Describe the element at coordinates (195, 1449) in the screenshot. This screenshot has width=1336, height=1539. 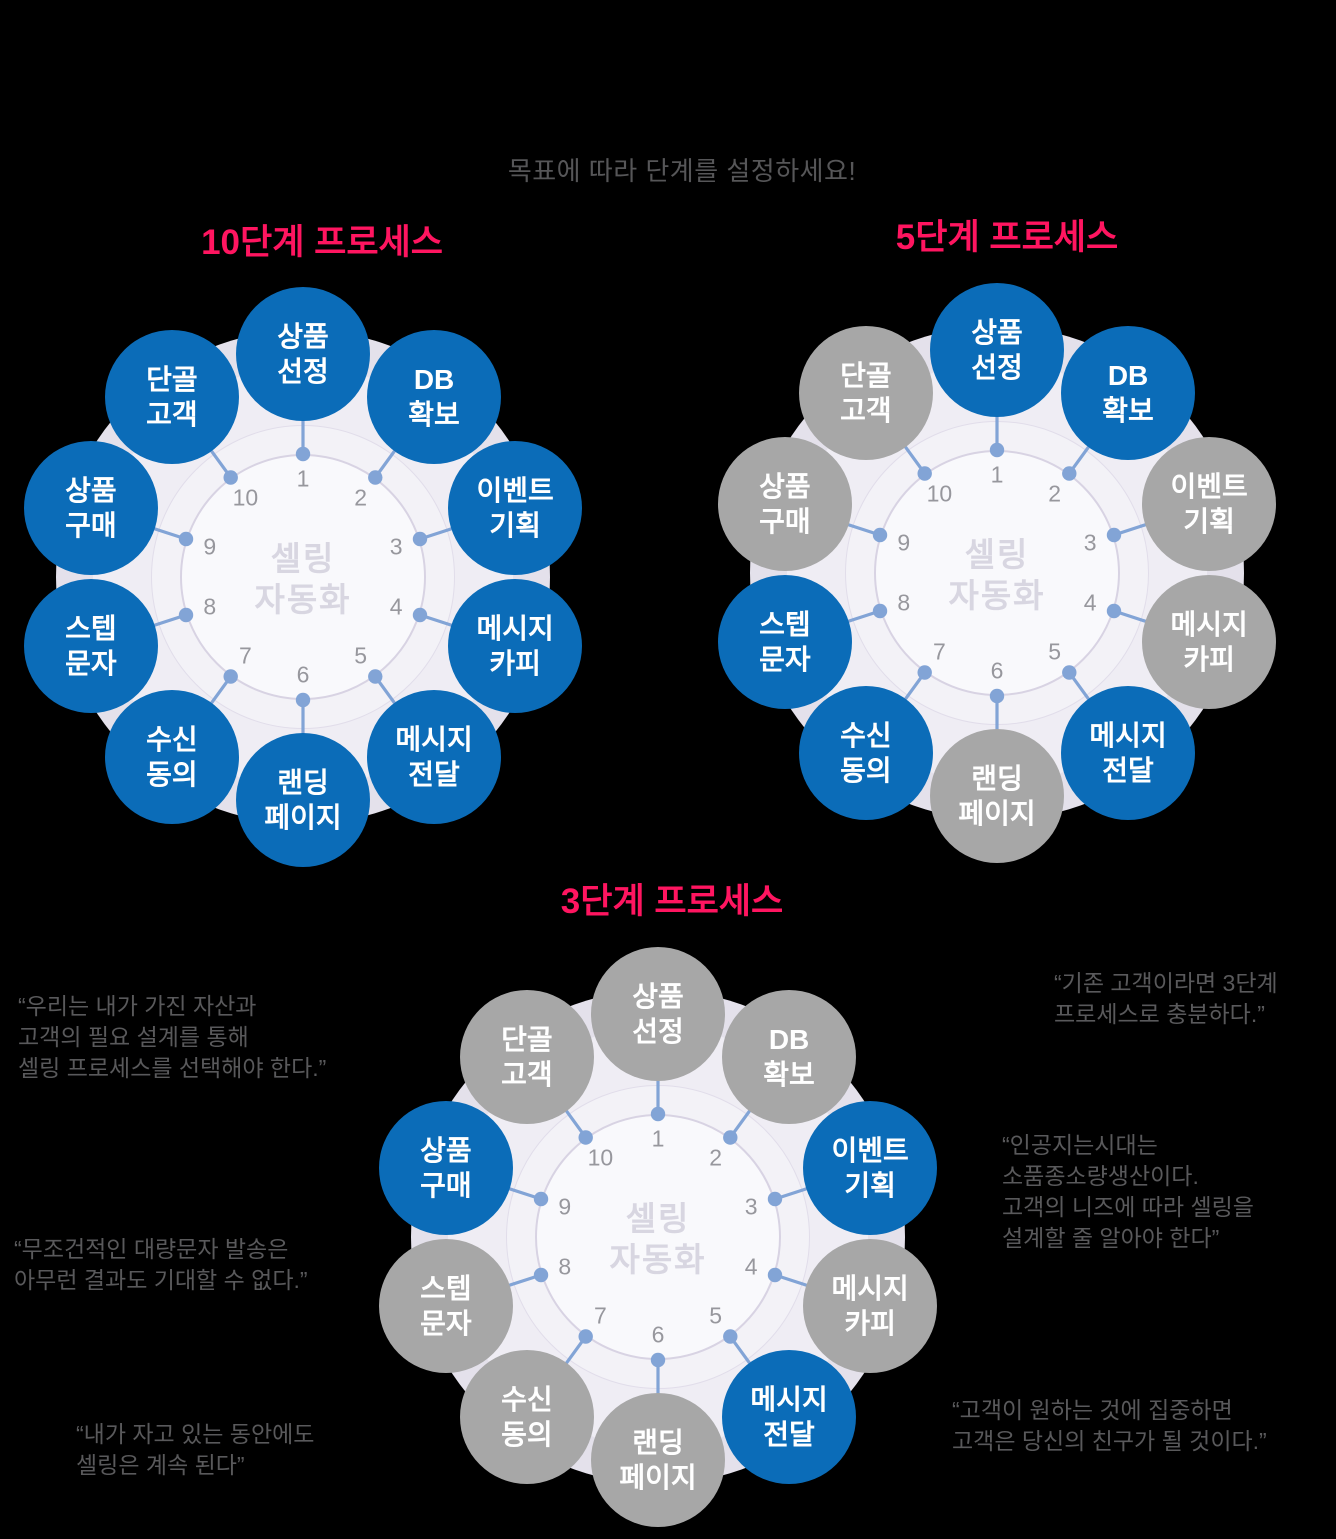
I see `quote-selling-while-sleeping: “내가 자고 있는 동안에도 셀링은 계속 된다”` at that location.